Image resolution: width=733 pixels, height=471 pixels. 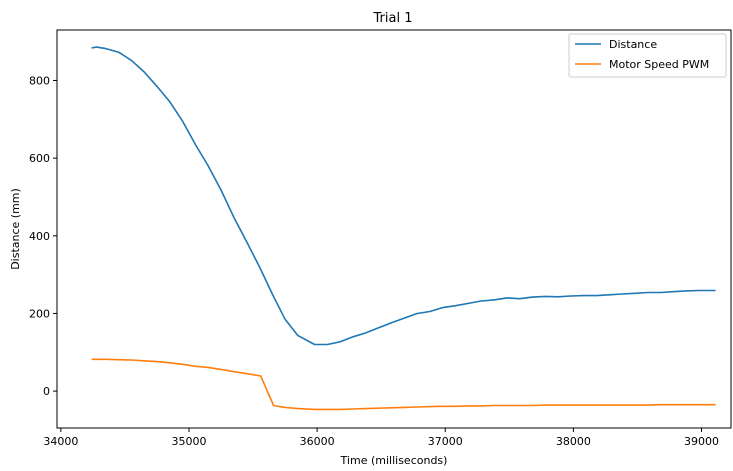 I want to click on legend-label-motor-speed-pwm: Motor Speed PWM, so click(x=659, y=64).